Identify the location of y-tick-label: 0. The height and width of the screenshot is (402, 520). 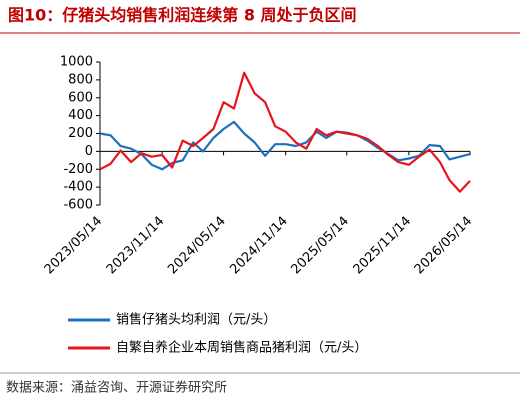
(89, 151).